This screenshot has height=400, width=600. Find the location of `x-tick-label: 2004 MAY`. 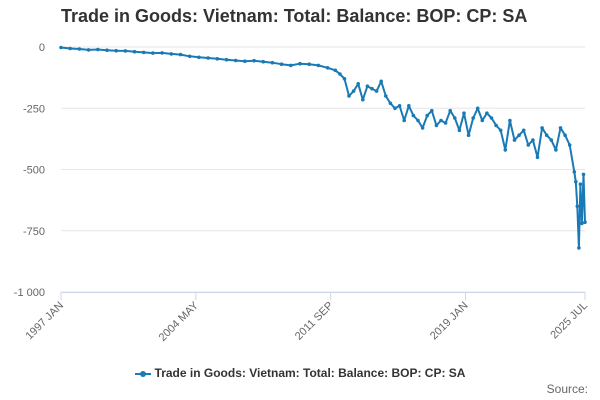

x-tick-label: 2004 MAY is located at coordinates (179, 321).